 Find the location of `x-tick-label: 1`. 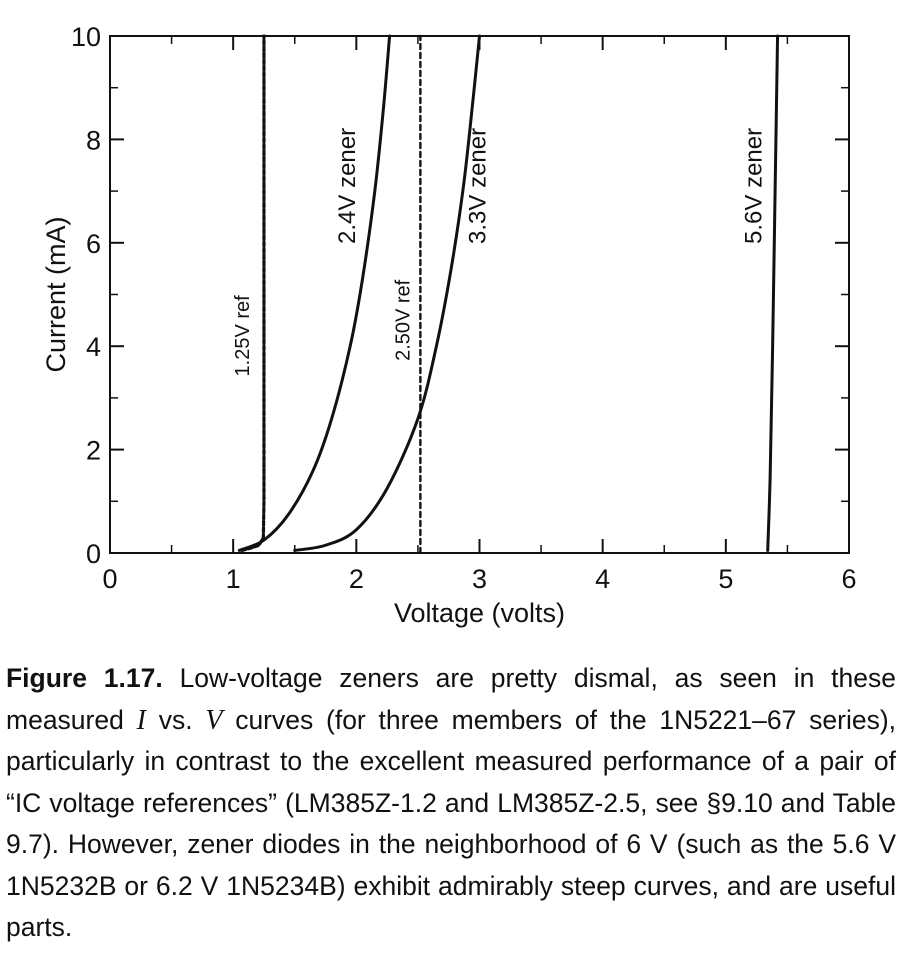

x-tick-label: 1 is located at coordinates (233, 579).